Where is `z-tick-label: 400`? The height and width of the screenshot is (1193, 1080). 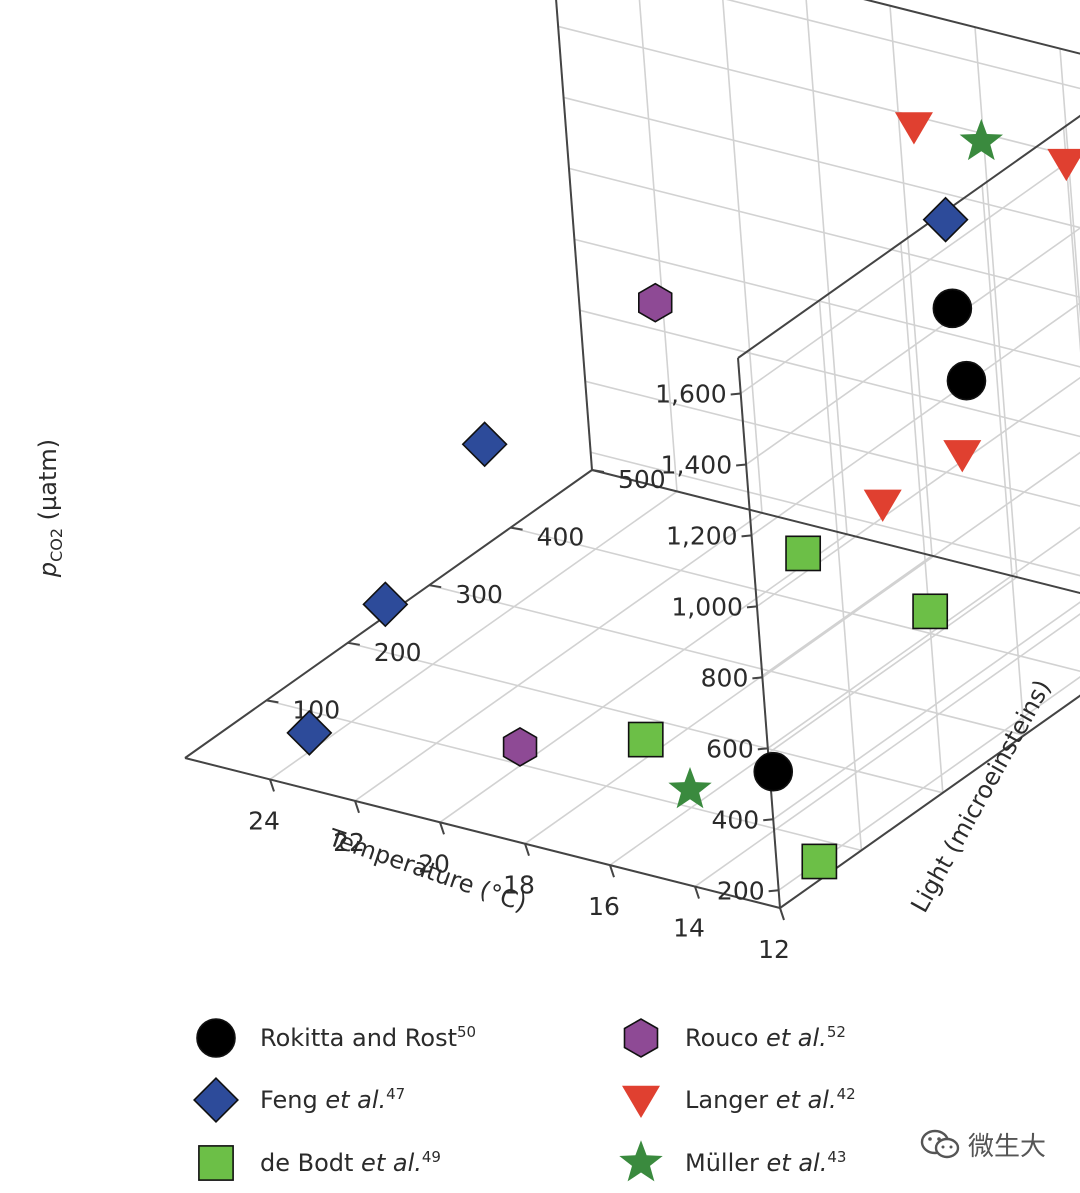
z-tick-label: 400 is located at coordinates (736, 819).